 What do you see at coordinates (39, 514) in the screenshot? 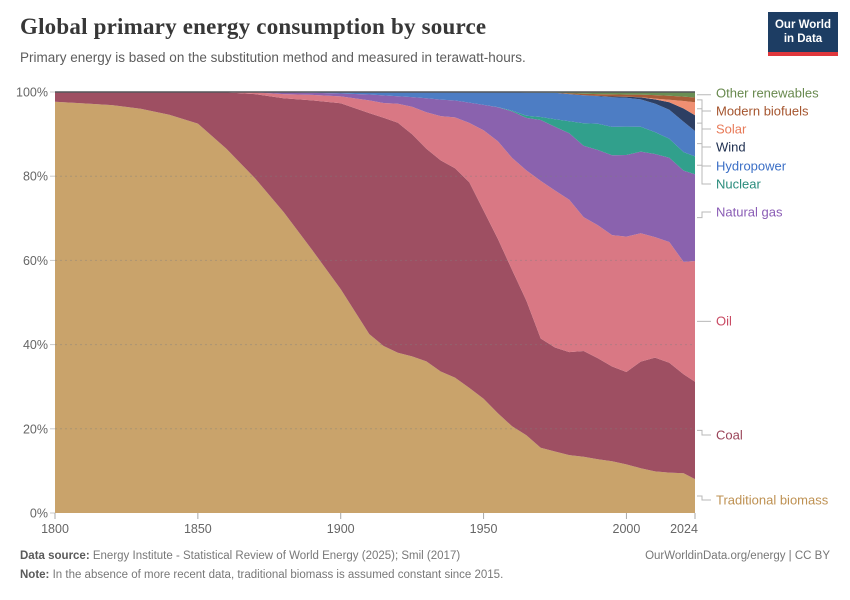
I see `y-tick-label-0: 0%` at bounding box center [39, 514].